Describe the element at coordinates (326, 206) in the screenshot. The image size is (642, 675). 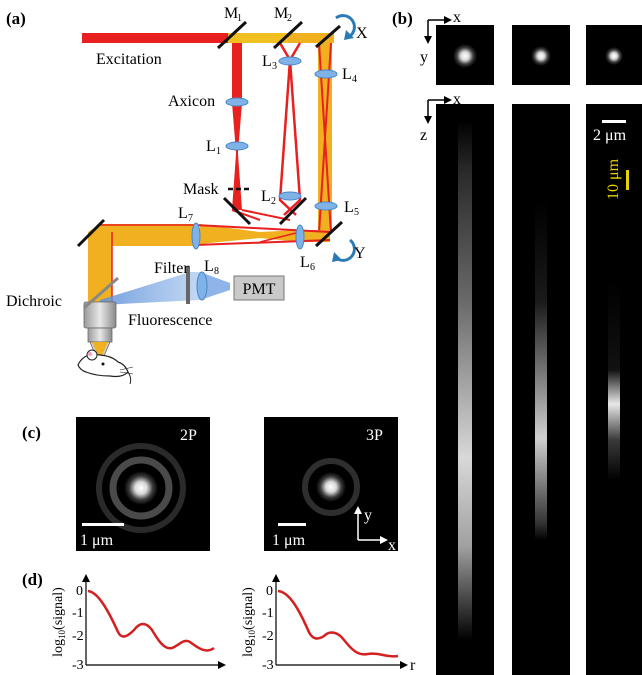
I see `lens-l5` at that location.